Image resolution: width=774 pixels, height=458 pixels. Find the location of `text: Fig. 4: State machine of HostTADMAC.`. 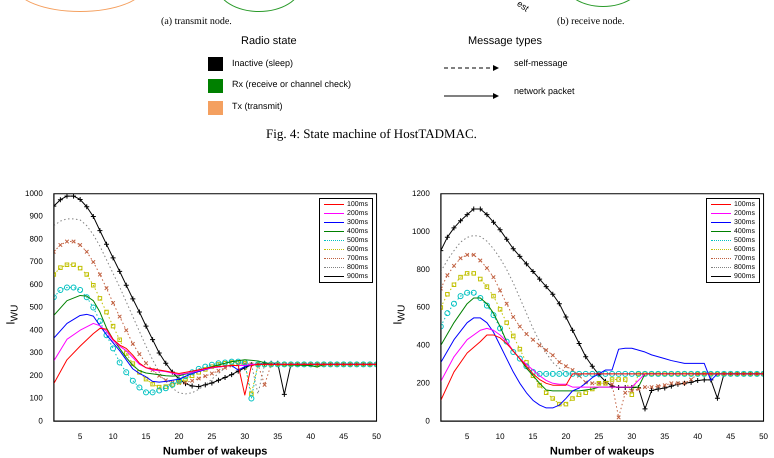

text: Fig. 4: State machine of HostTADMAC. is located at coordinates (371, 134).